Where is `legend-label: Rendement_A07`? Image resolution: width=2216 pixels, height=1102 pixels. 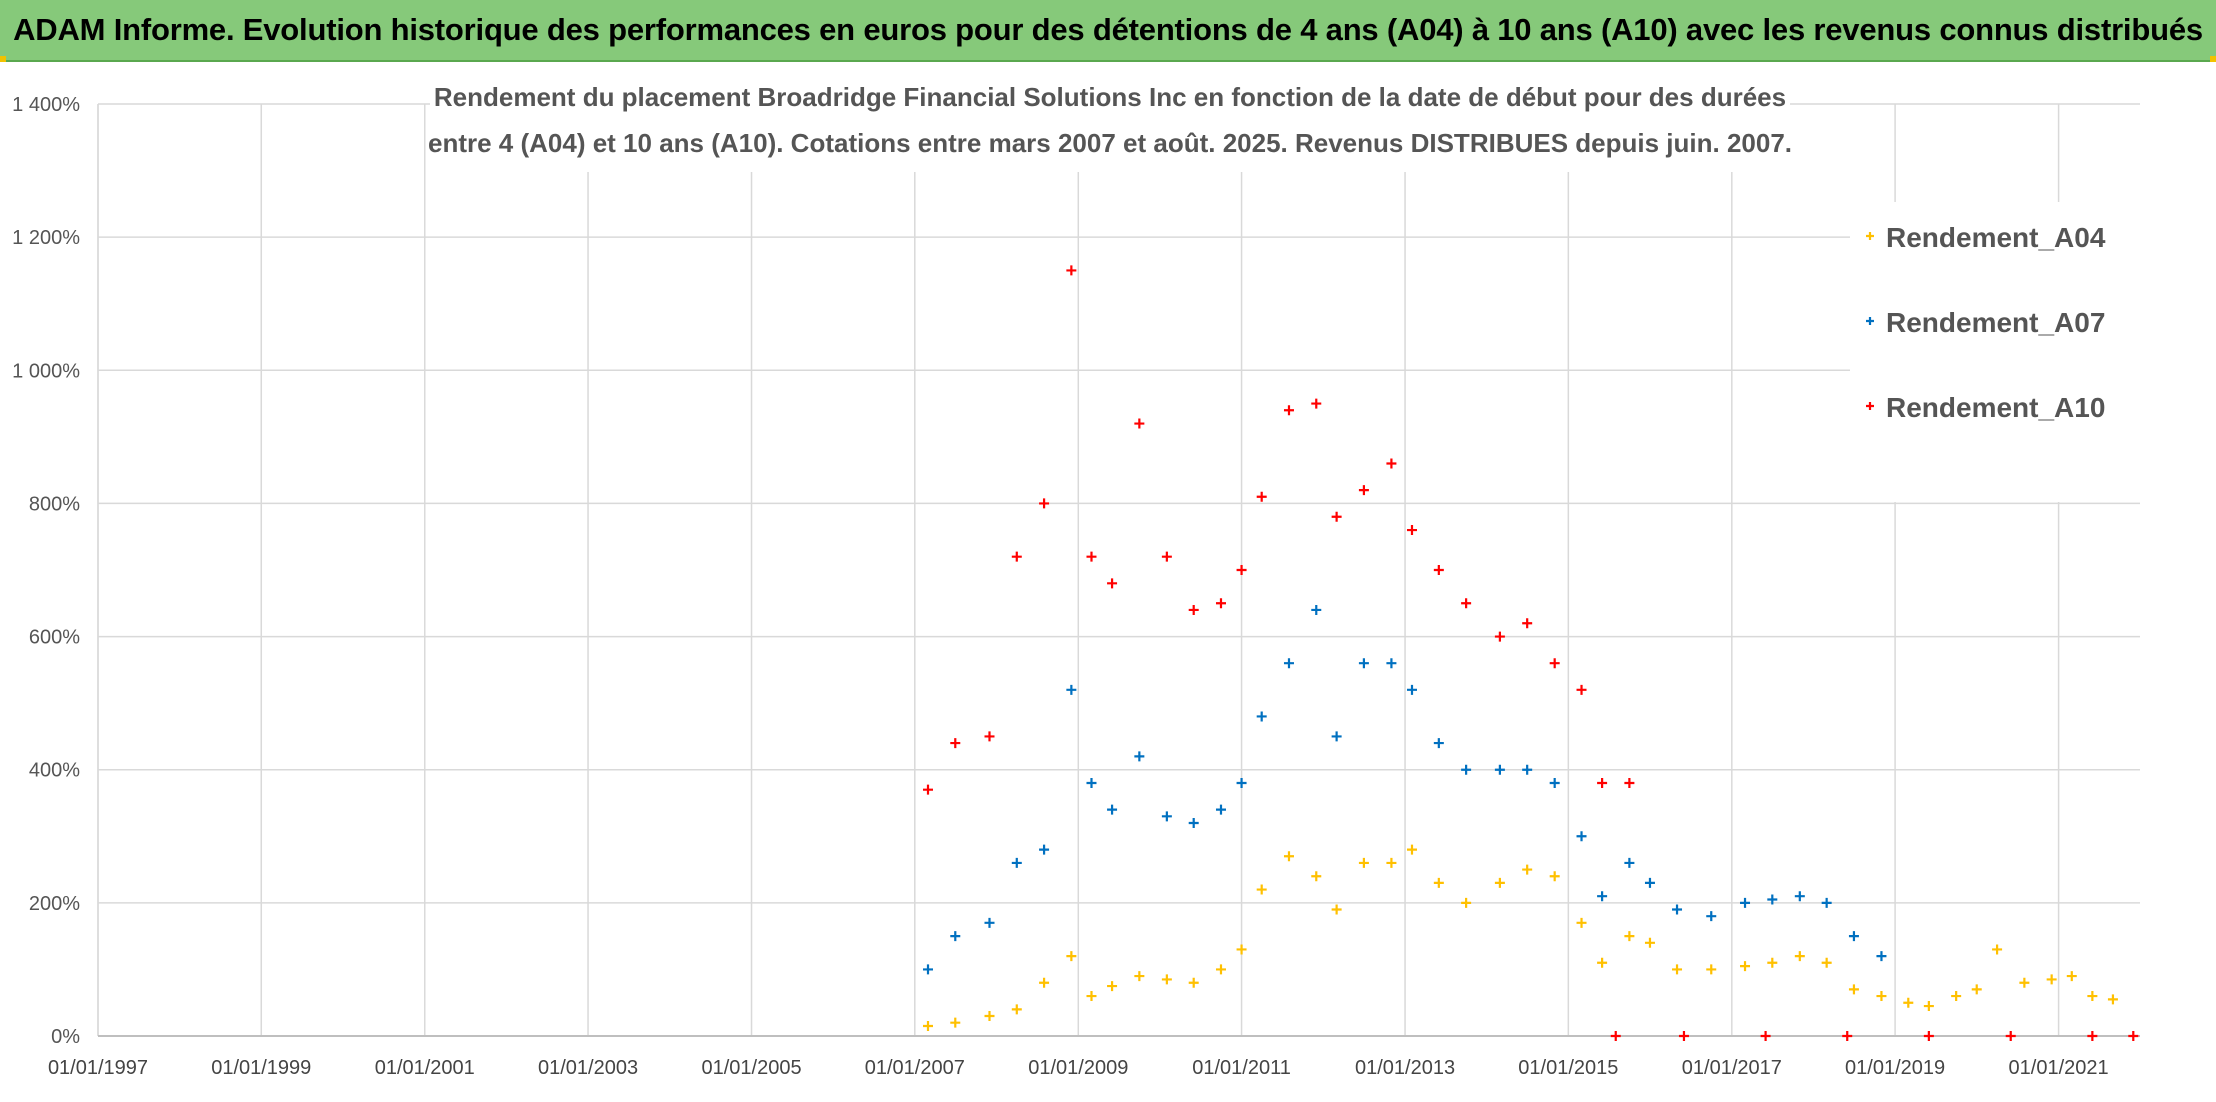
legend-label: Rendement_A07 is located at coordinates (1995, 322).